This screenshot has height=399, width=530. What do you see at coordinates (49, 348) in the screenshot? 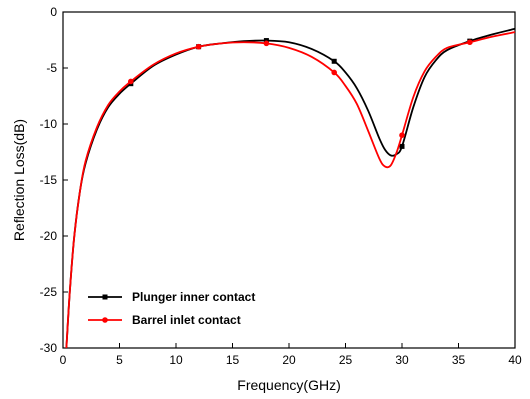
I see `y-tick-label: -30` at bounding box center [49, 348].